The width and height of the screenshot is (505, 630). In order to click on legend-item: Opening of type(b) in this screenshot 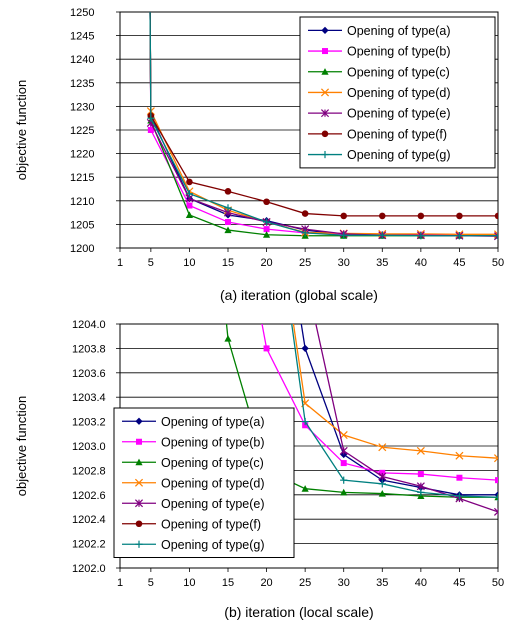, I will do `click(379, 52)`.